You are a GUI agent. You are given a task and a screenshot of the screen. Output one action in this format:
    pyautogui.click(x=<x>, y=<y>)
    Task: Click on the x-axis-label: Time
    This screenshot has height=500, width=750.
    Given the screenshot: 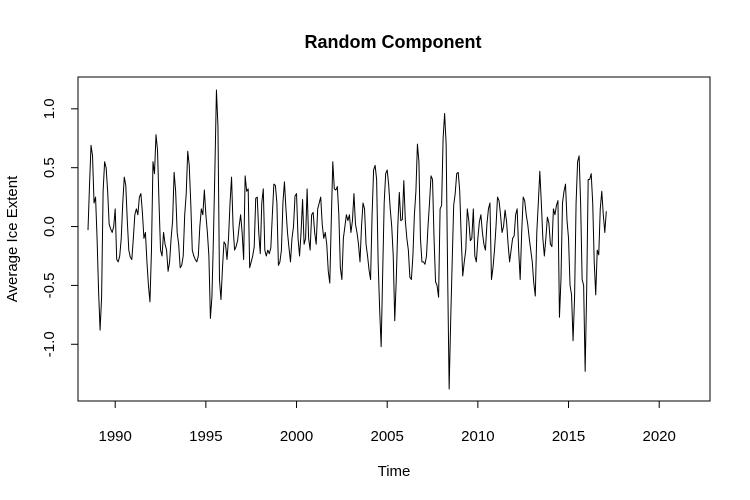 What is the action you would take?
    pyautogui.click(x=394, y=471)
    